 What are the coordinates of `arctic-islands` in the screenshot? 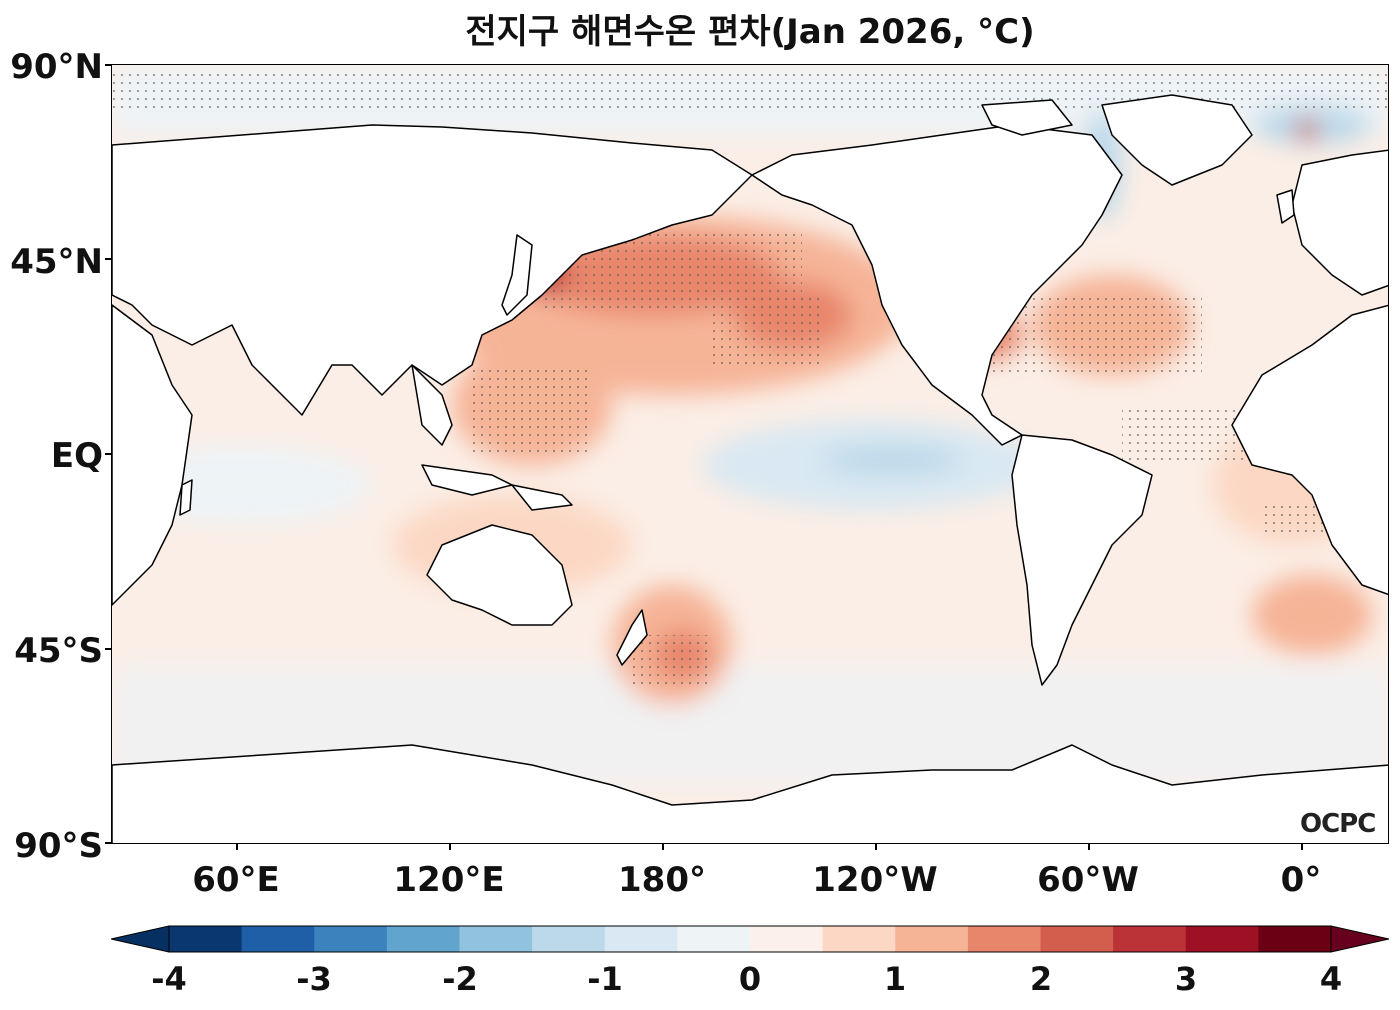 It's located at (1027, 117).